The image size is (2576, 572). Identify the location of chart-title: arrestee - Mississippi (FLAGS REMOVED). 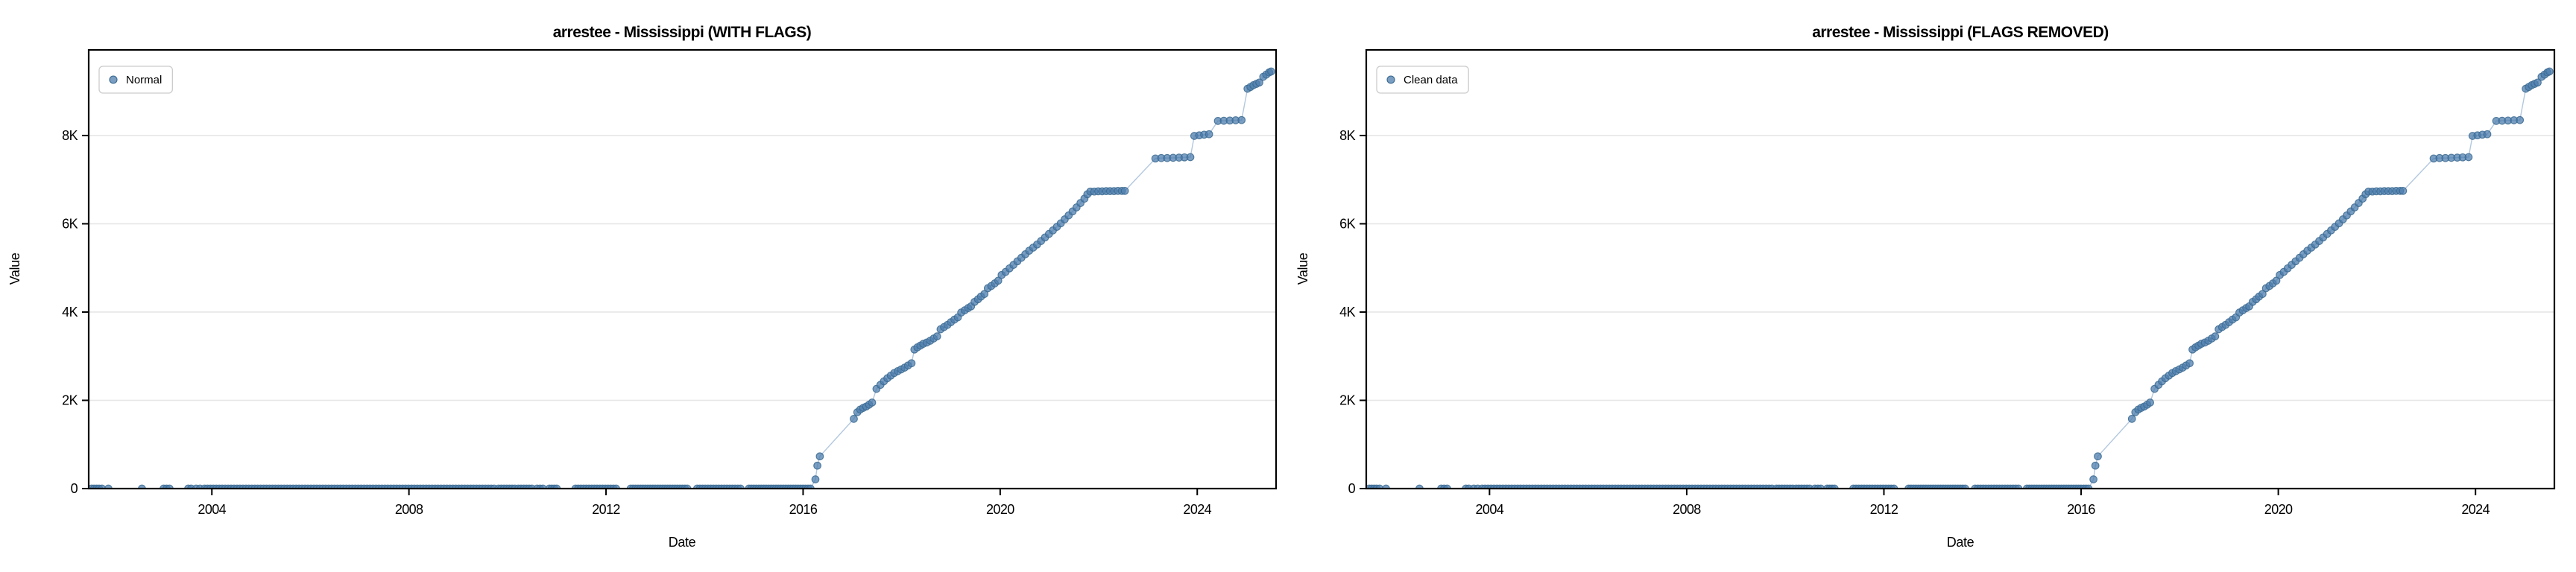
(1961, 32).